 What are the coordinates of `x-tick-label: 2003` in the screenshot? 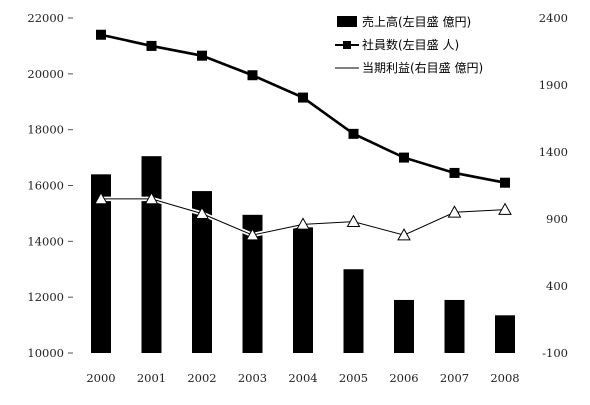 It's located at (252, 378).